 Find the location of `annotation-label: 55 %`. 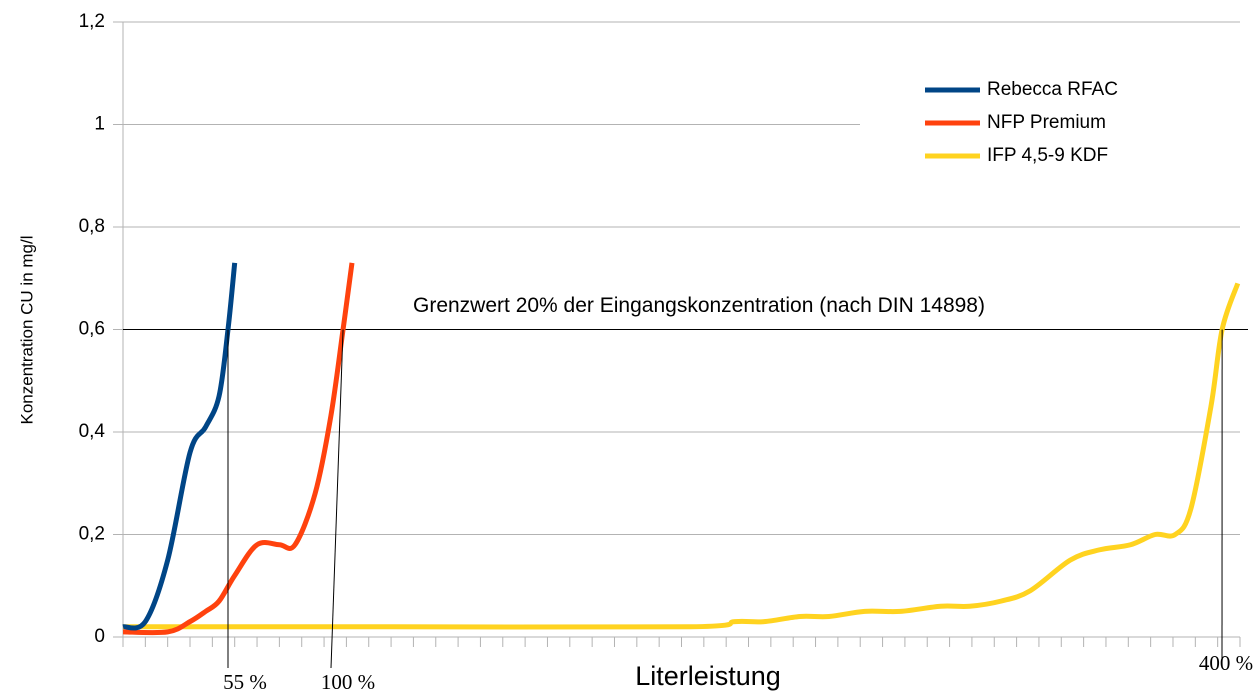

annotation-label: 55 % is located at coordinates (245, 682).